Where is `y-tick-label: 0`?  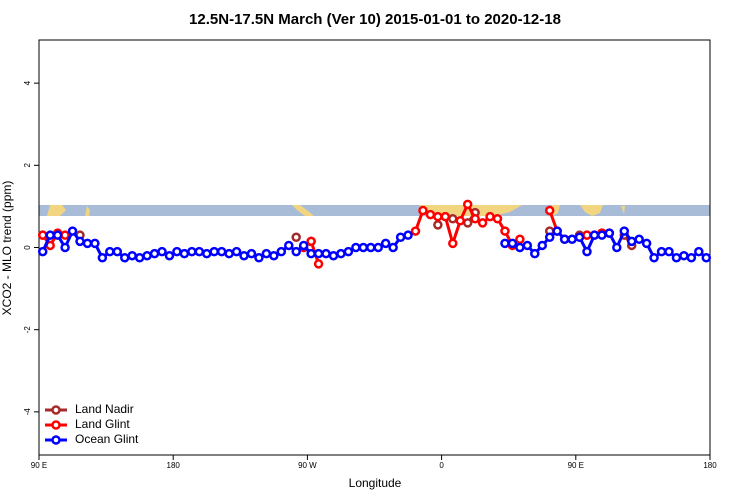 y-tick-label: 0 is located at coordinates (27, 247).